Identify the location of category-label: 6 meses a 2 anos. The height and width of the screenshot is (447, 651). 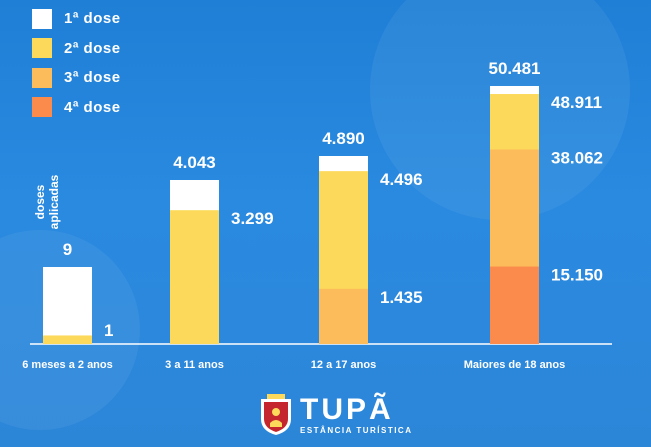
(67, 365).